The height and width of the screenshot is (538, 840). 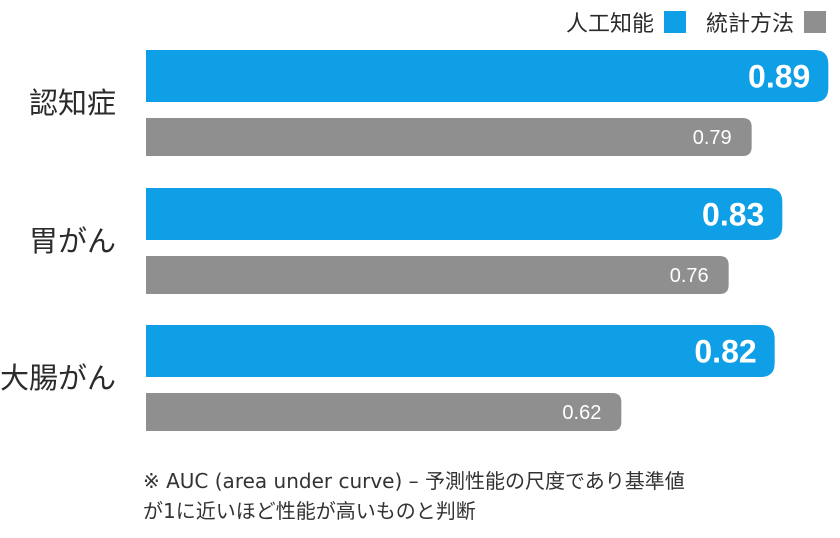 I want to click on legend: 人工知能 統計方法, so click(x=691, y=22).